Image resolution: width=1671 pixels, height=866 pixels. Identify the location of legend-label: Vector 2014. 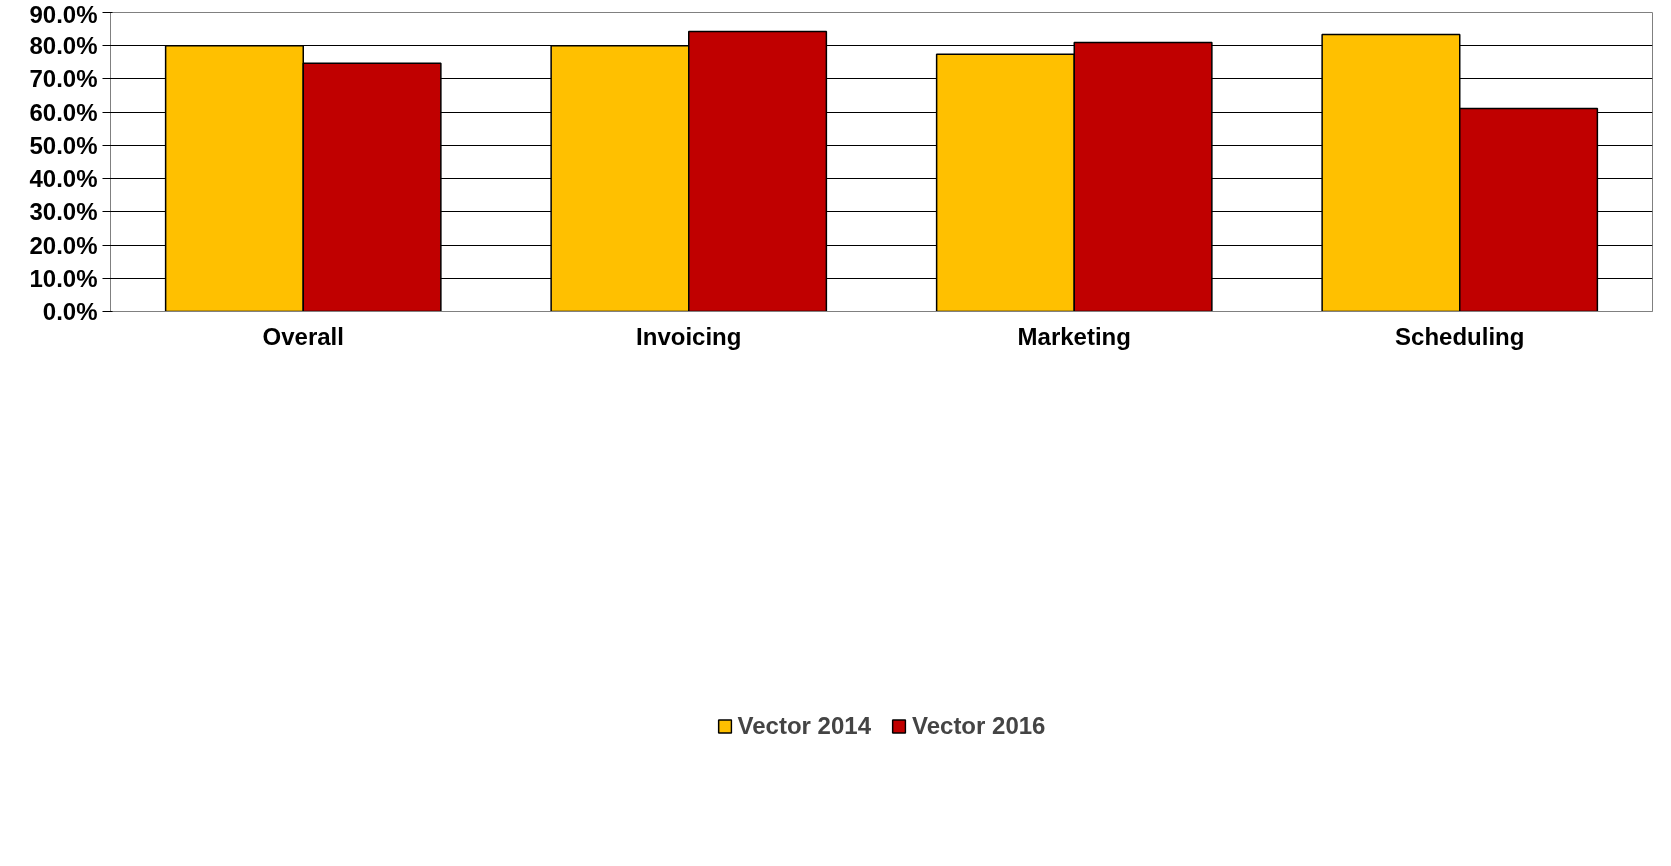
(804, 726).